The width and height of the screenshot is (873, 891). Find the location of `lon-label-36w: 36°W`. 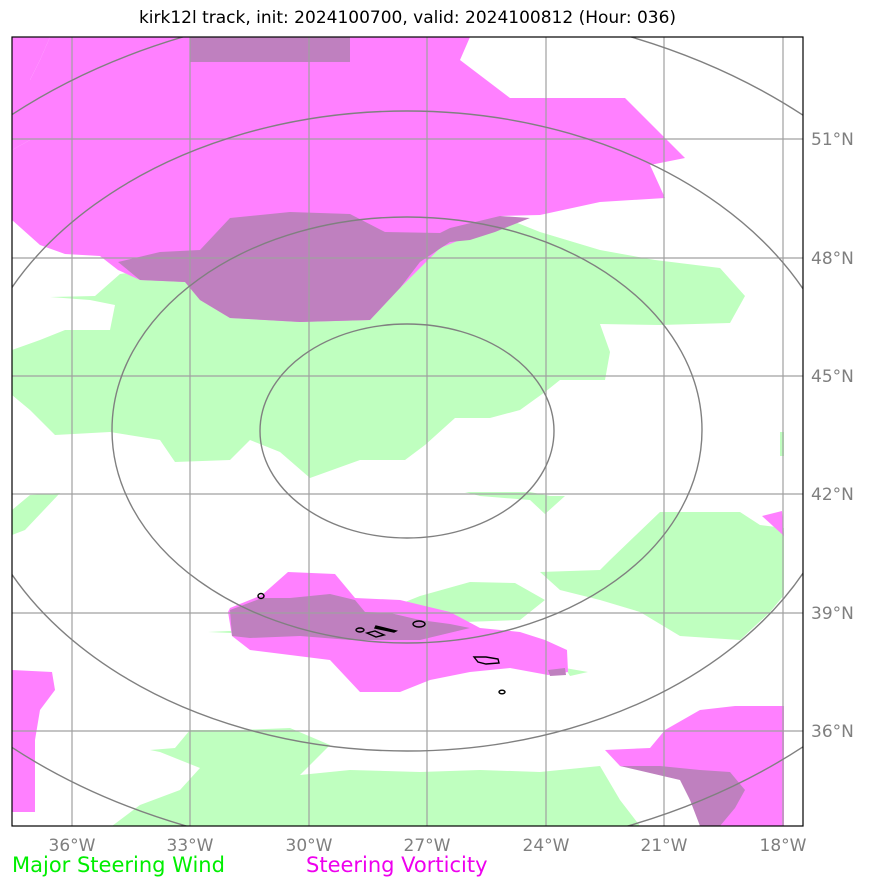

lon-label-36w: 36°W is located at coordinates (72, 846).